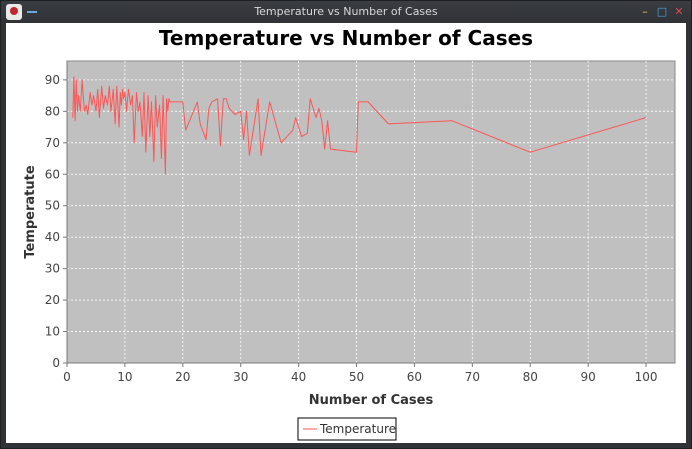  What do you see at coordinates (646, 377) in the screenshot?
I see `x-tick-label: 100` at bounding box center [646, 377].